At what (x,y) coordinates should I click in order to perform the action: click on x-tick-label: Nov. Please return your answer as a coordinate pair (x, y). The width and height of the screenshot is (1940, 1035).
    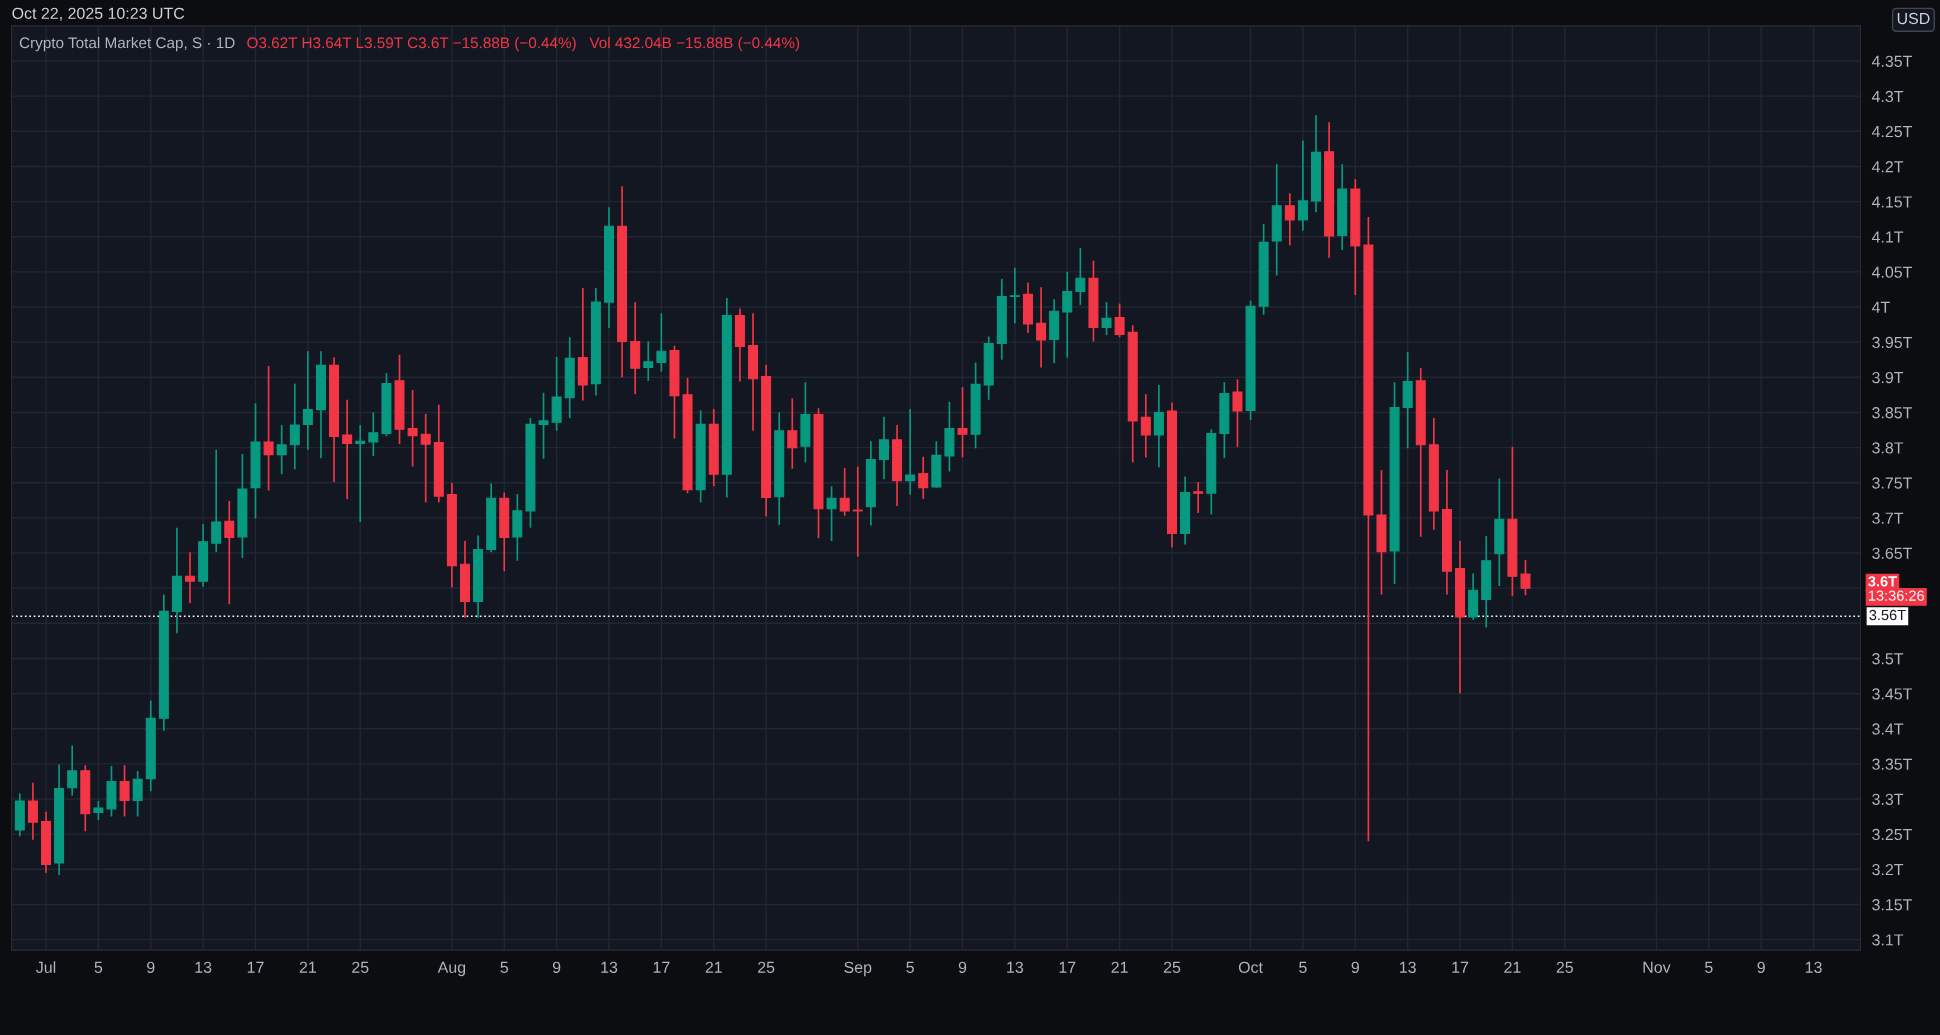
    Looking at the image, I should click on (1657, 967).